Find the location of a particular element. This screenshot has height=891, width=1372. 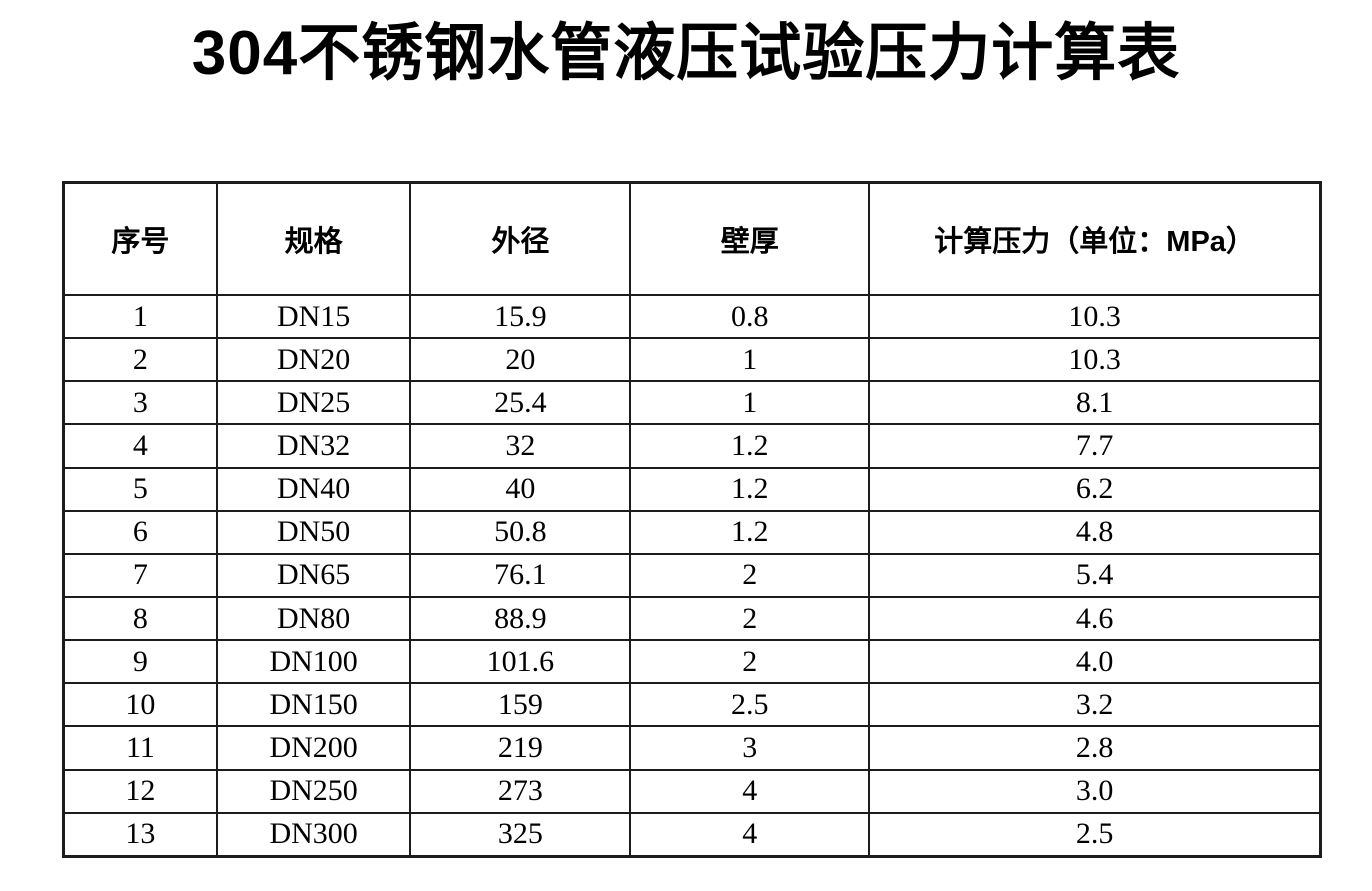

table-cell: 76.1 is located at coordinates (520, 575).